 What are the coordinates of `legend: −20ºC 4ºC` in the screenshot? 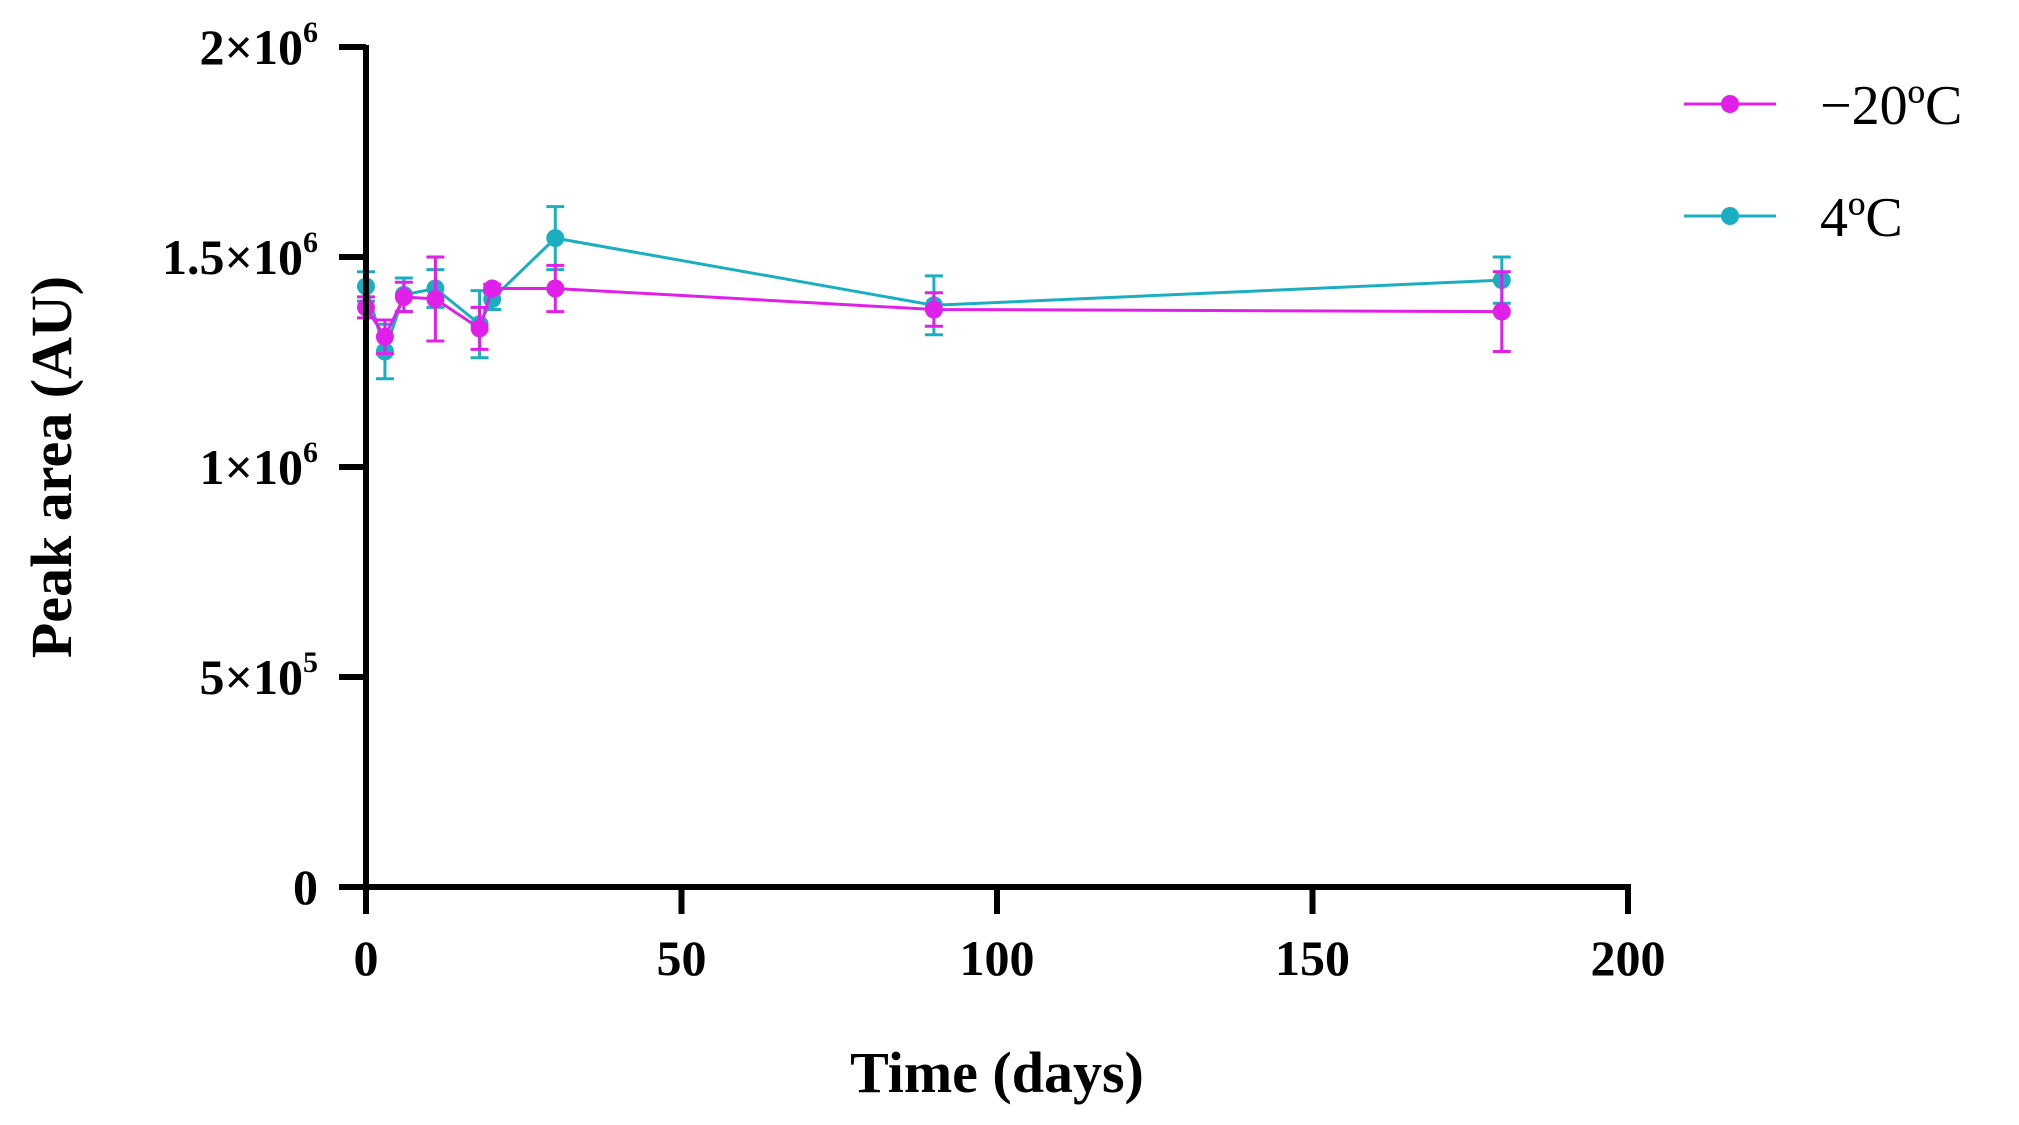 It's located at (1823, 162).